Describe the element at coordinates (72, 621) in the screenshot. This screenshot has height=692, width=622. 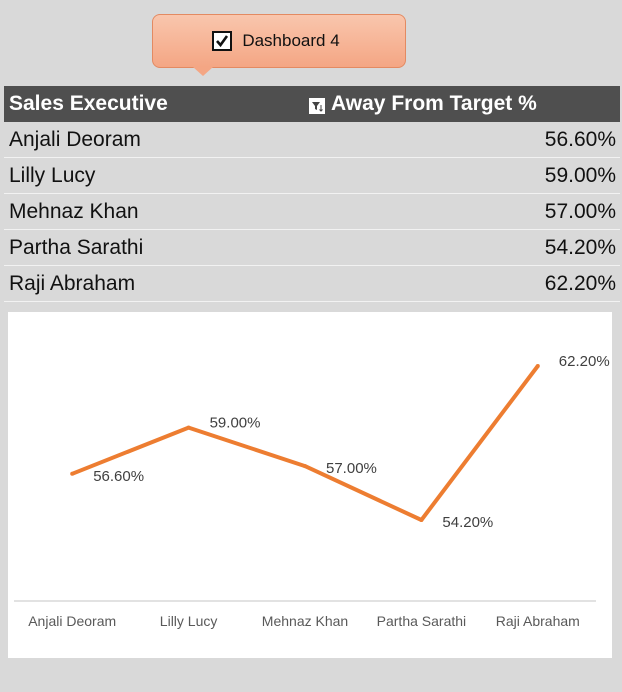
I see `x-tick-label: Anjali Deoram` at that location.